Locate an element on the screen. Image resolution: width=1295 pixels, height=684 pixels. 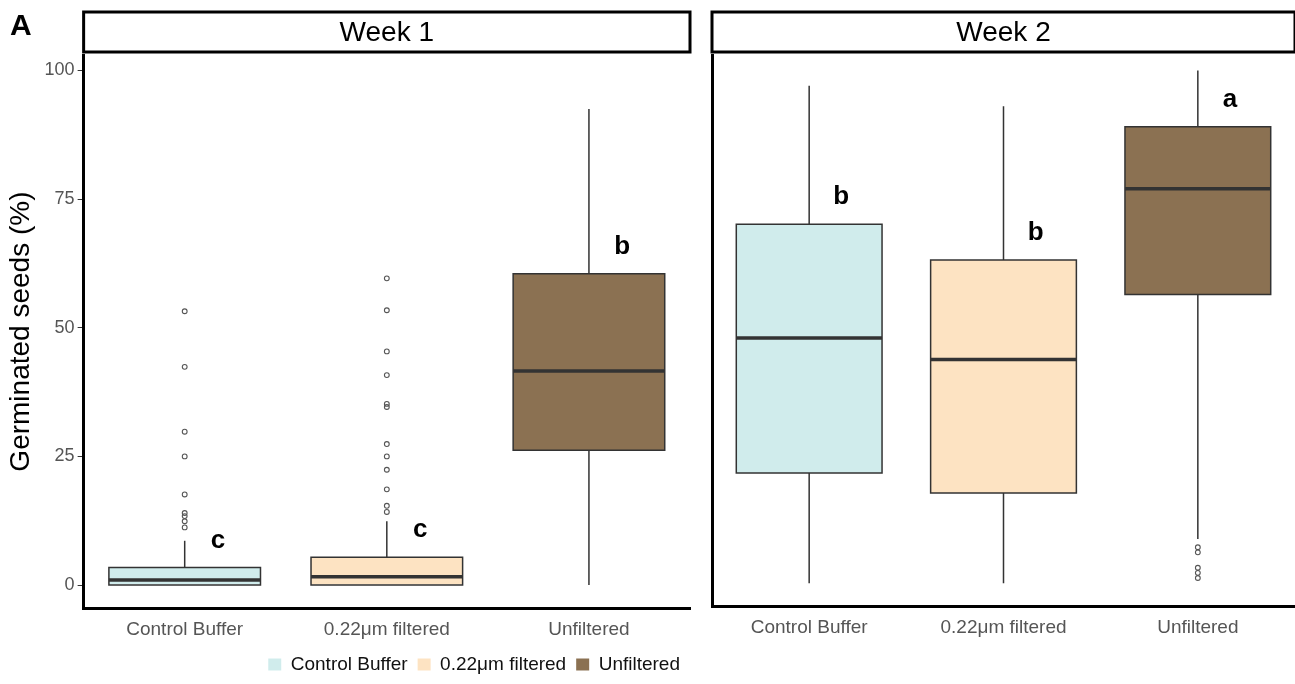
chart-title: Week 2 is located at coordinates (1003, 31).